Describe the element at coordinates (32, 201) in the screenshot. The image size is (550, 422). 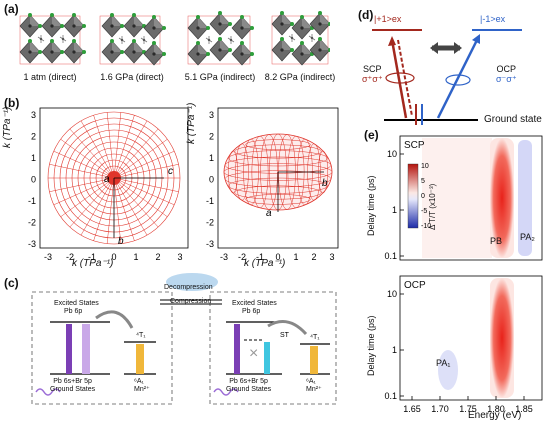
I see `left-ytick: -1` at that location.